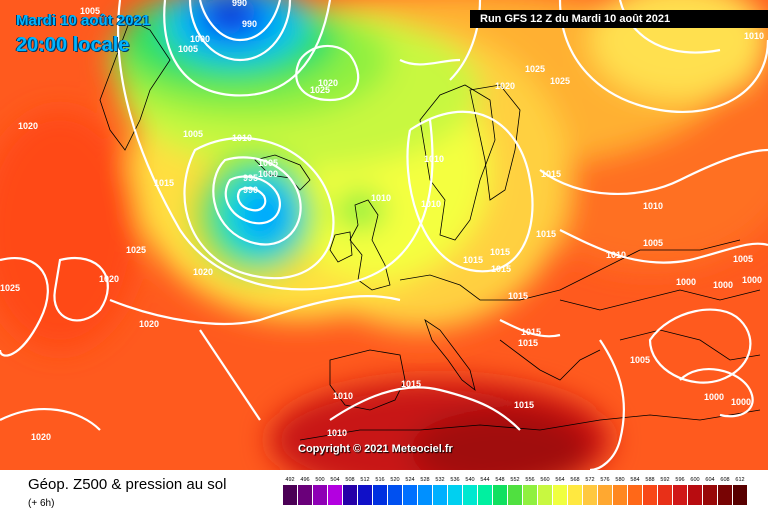  Describe the element at coordinates (514, 480) in the screenshot. I see `scale-label: 552` at that location.